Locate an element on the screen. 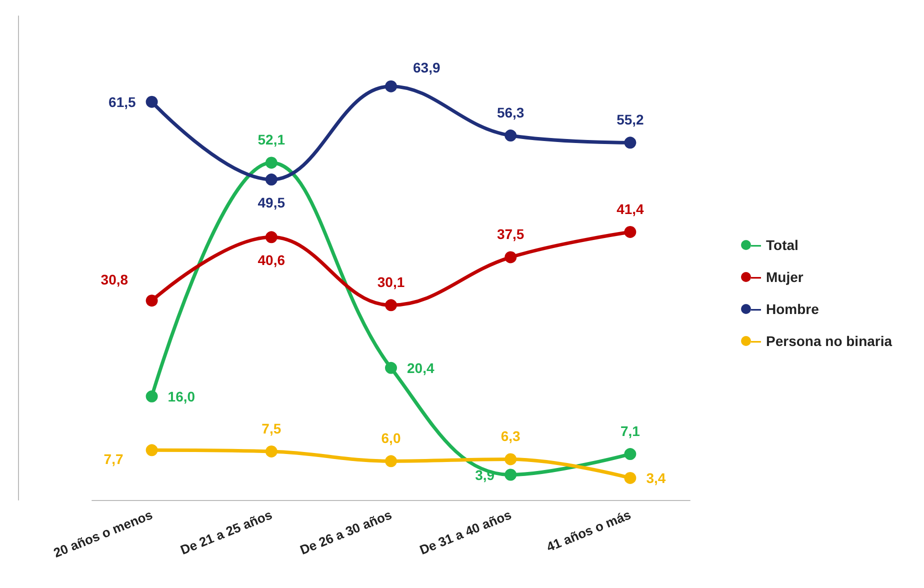  data-label: 37,5 is located at coordinates (510, 234).